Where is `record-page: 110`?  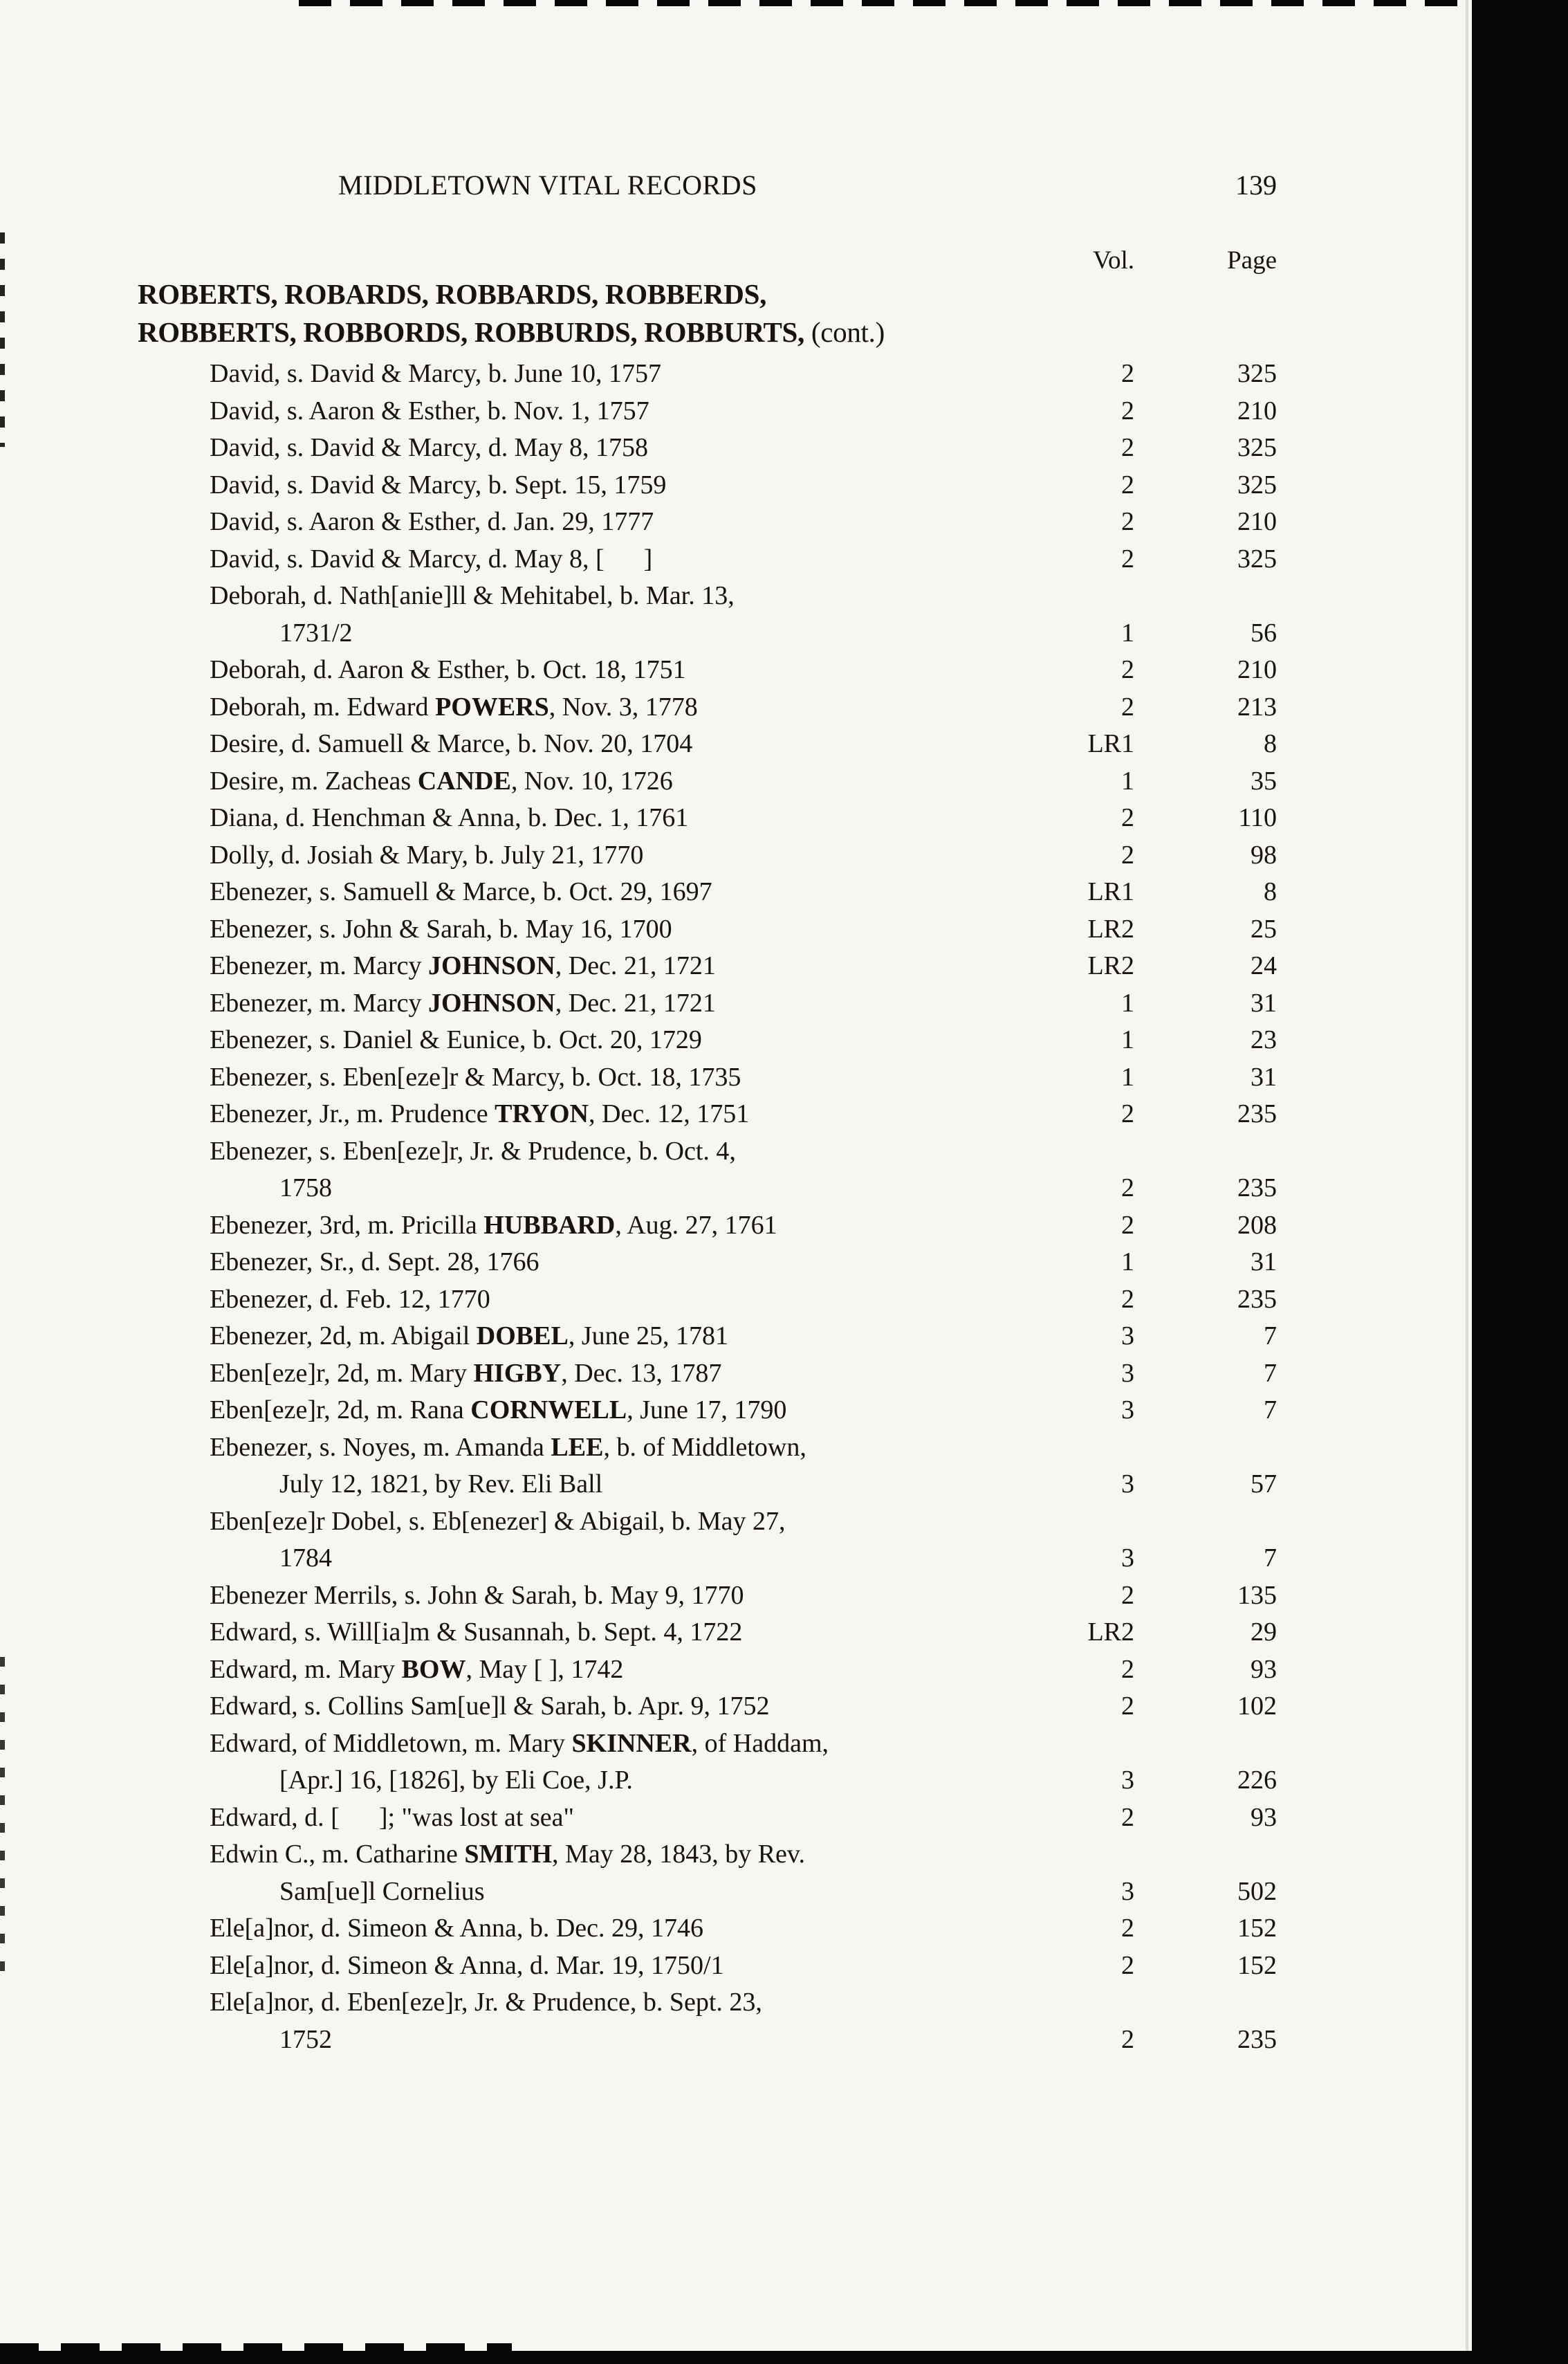 record-page: 110 is located at coordinates (1257, 817).